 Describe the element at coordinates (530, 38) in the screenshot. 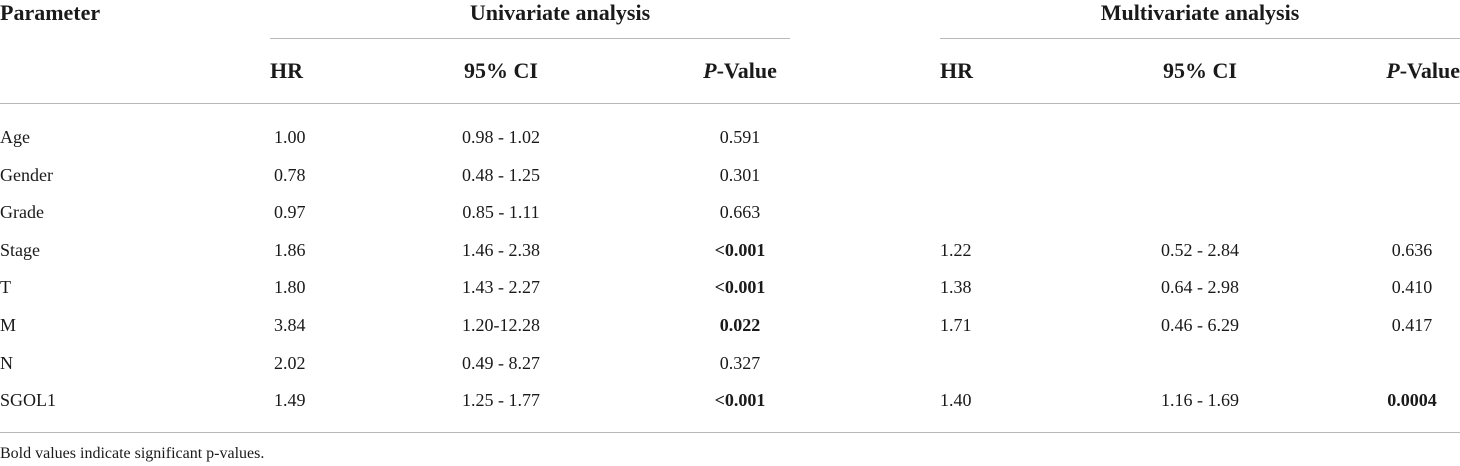

I see `univariate-group-rule` at that location.